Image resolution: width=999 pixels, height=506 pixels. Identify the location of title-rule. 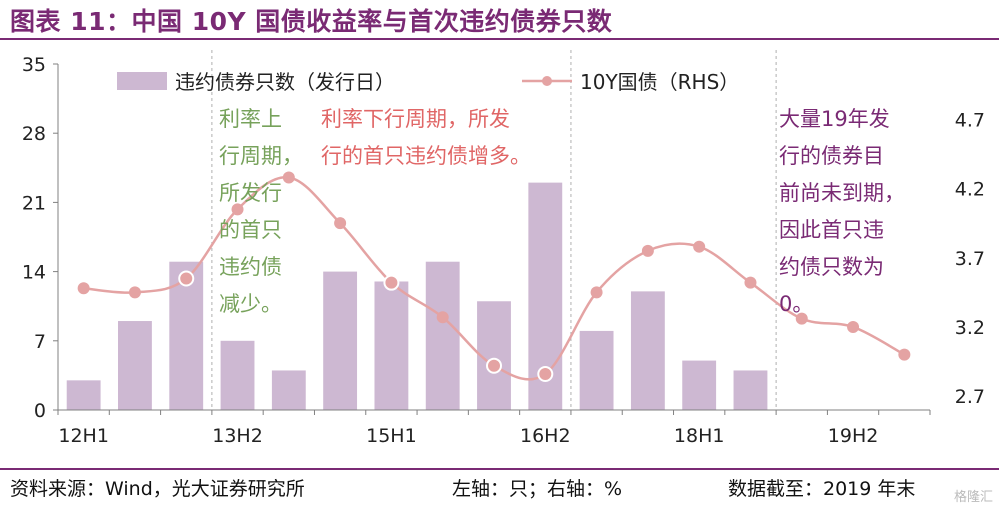
(499, 39).